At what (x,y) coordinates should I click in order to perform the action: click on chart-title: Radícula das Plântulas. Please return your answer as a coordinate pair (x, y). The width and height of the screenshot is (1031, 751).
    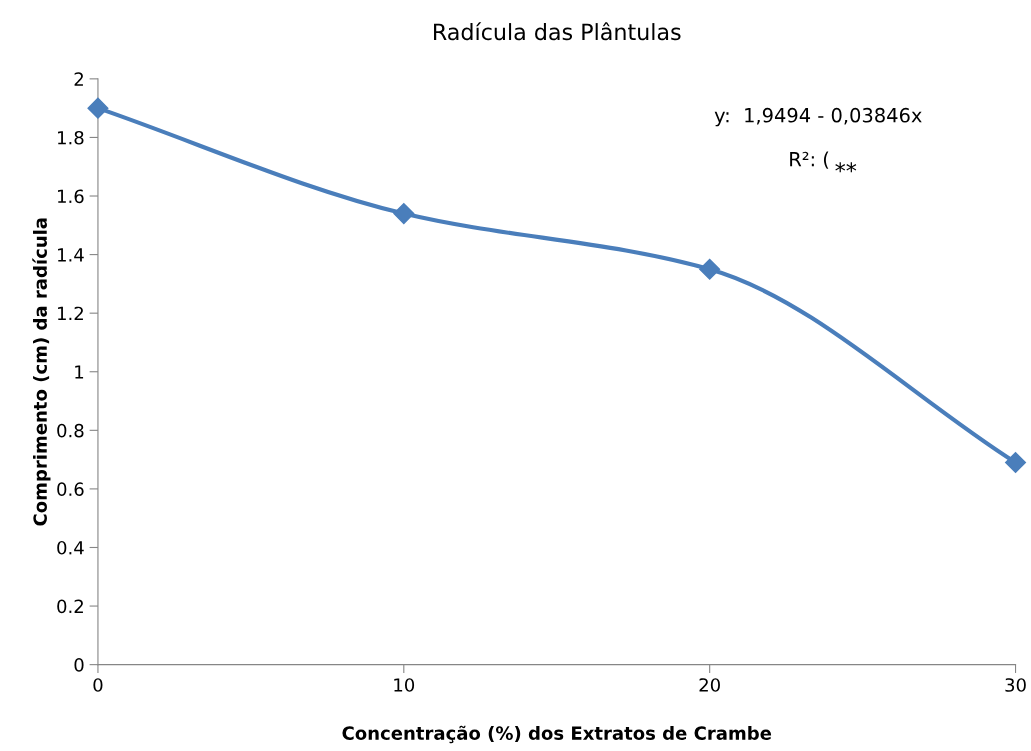
    Looking at the image, I should click on (557, 31).